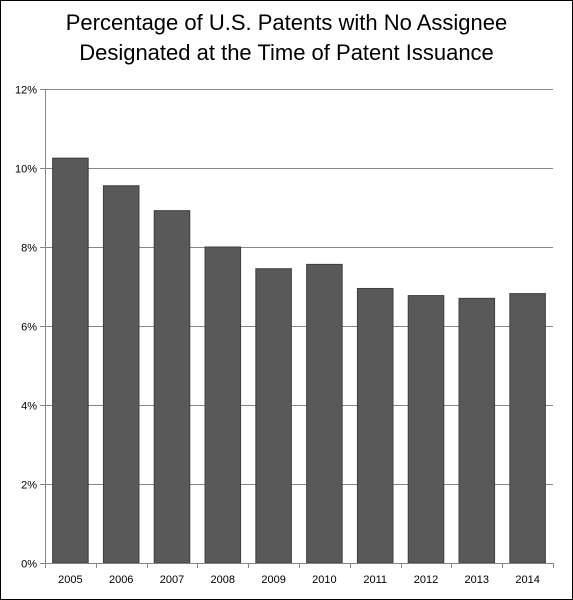  What do you see at coordinates (223, 580) in the screenshot?
I see `x-tick-label: 2008` at bounding box center [223, 580].